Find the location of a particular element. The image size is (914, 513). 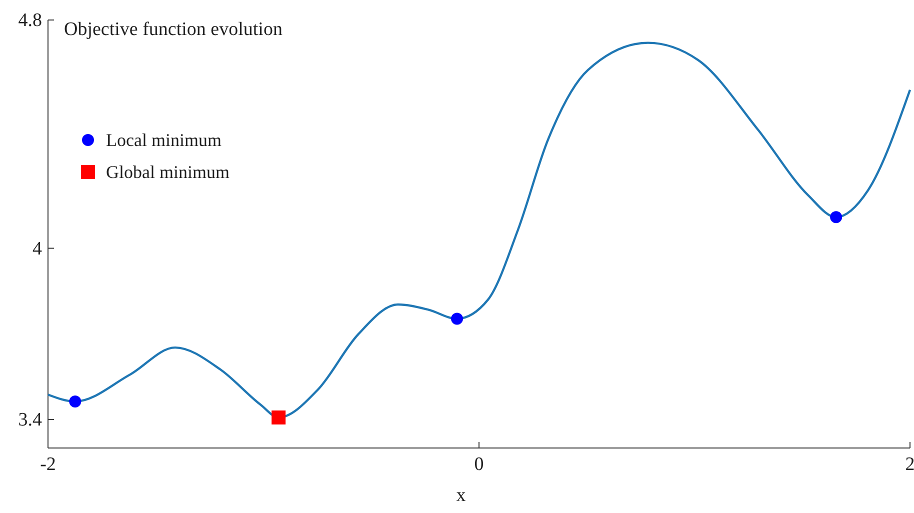

y-tick-label: 4.8 is located at coordinates (30, 20).